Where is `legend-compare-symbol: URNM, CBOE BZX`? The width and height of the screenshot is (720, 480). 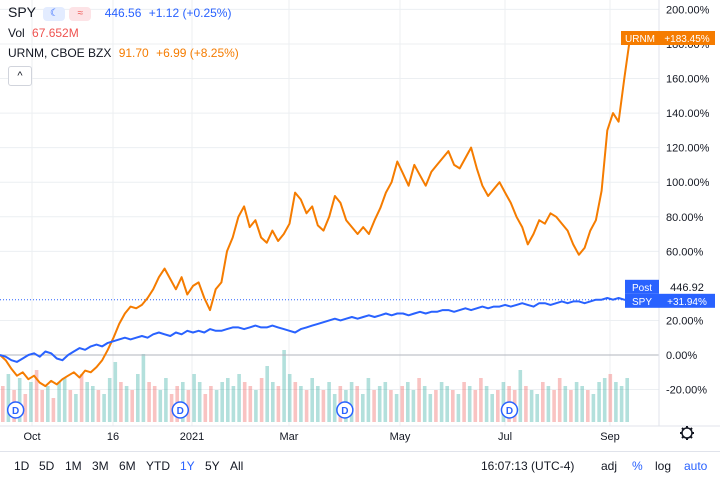 legend-compare-symbol: URNM, CBOE BZX is located at coordinates (60, 53).